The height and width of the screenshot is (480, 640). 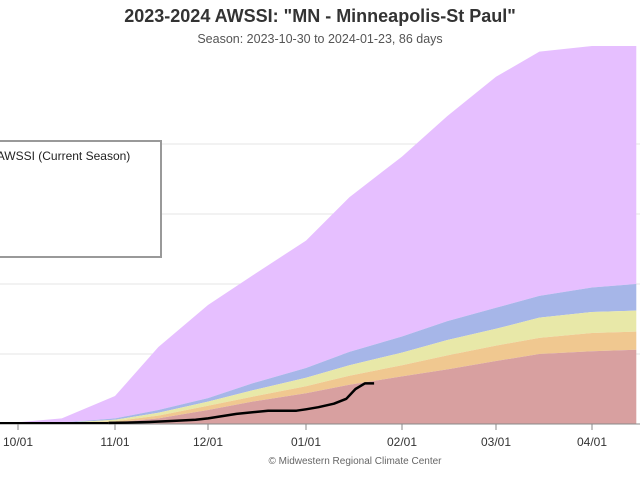 I want to click on x-tick-label-0: 10/01, so click(x=18, y=442).